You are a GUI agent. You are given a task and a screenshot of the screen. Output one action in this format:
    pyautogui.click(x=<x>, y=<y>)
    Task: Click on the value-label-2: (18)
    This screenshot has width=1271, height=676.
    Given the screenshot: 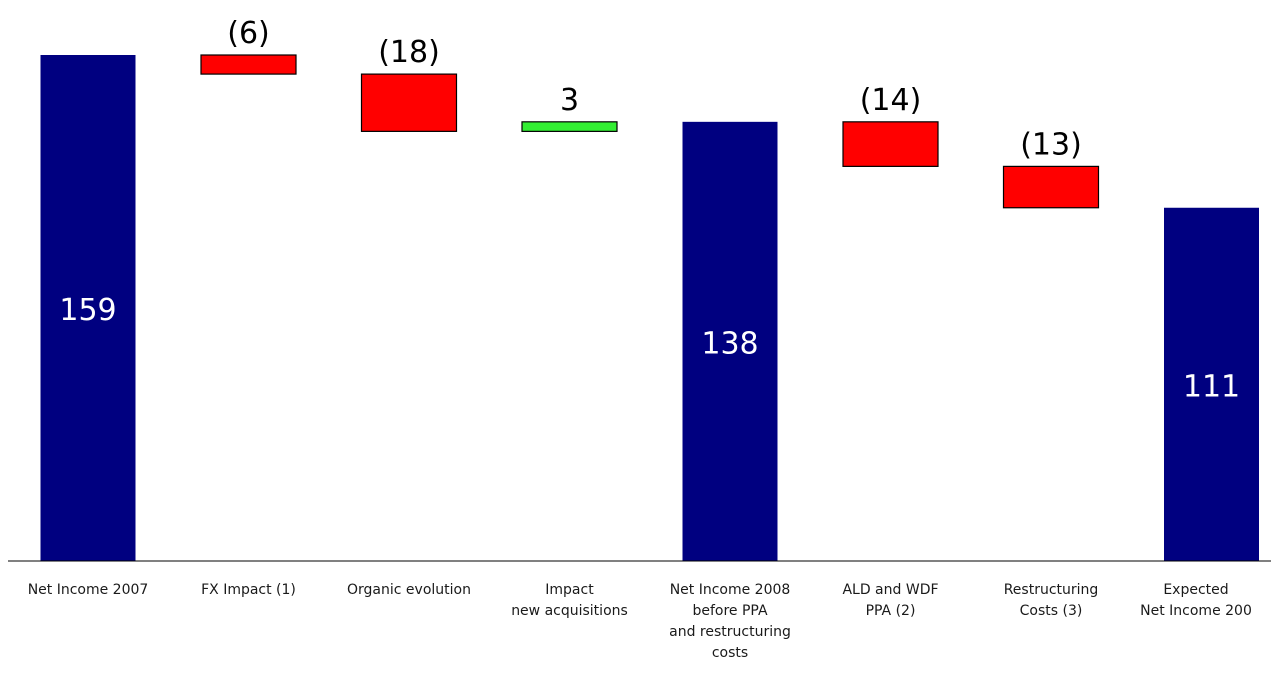 What is the action you would take?
    pyautogui.click(x=409, y=52)
    